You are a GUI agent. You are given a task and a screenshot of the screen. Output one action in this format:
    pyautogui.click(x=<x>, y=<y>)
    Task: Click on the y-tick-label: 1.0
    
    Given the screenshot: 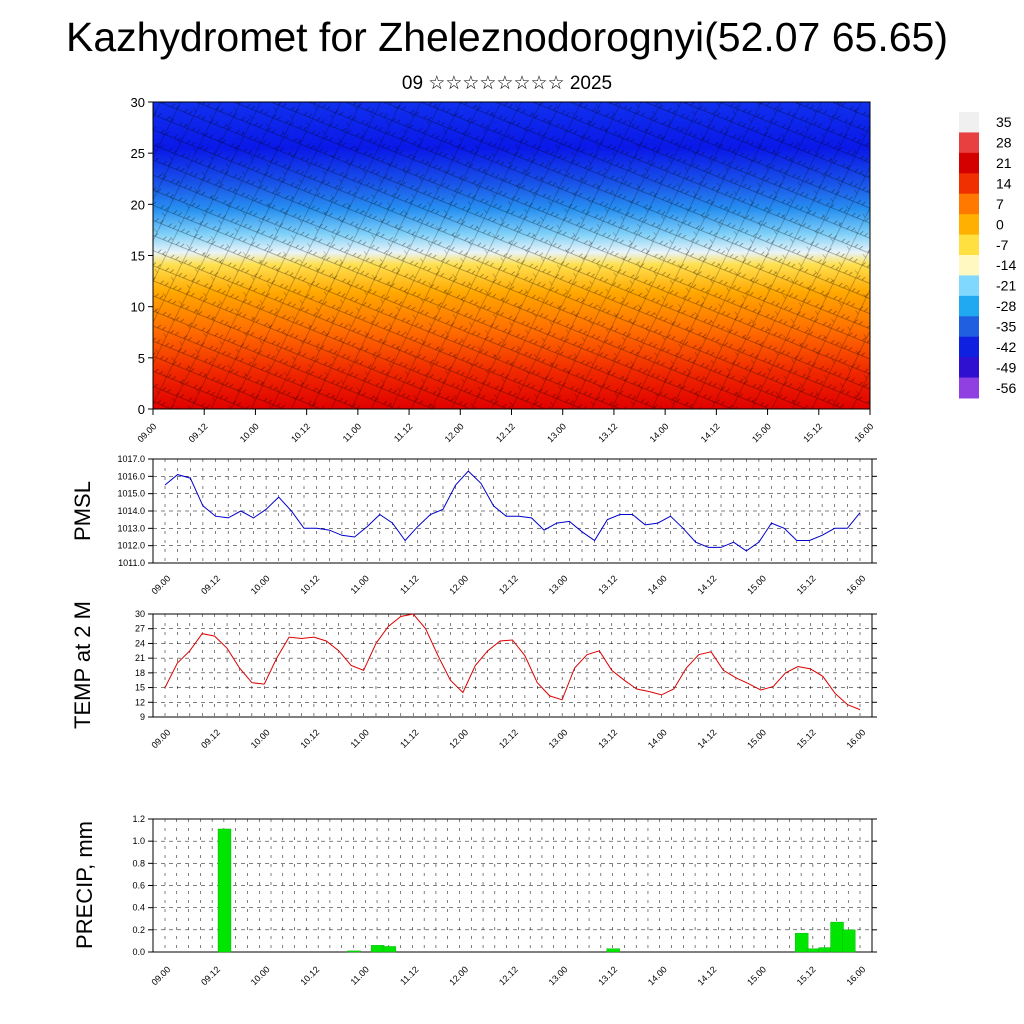 What is the action you would take?
    pyautogui.click(x=138, y=841)
    